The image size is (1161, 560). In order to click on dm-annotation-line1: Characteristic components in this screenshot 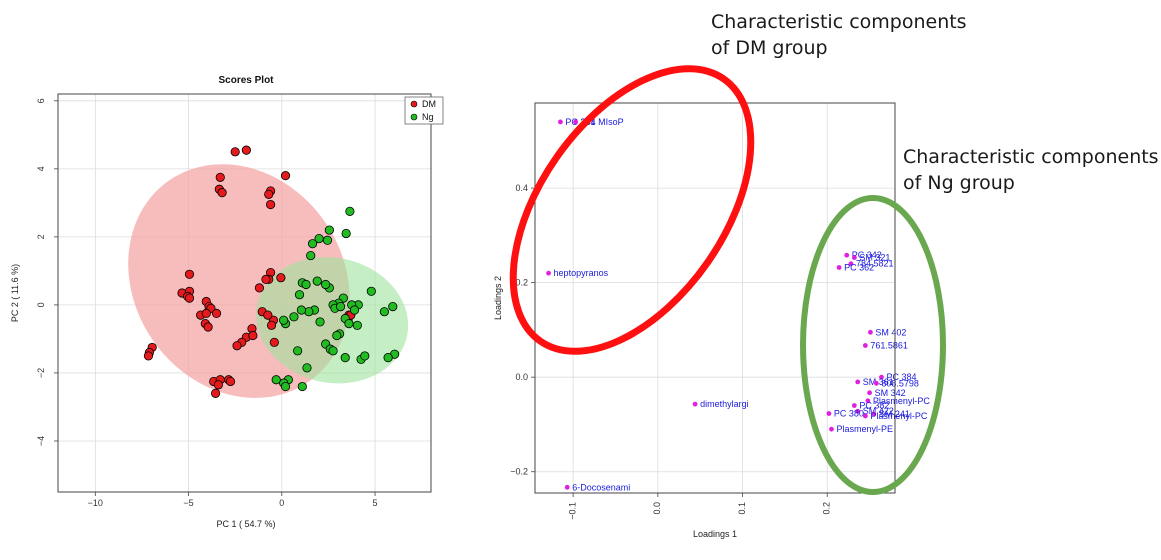, I will do `click(839, 22)`.